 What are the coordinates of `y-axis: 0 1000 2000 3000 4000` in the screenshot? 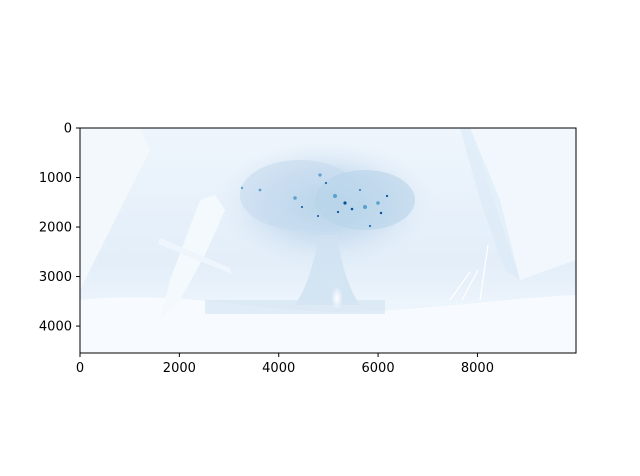 It's located at (59, 228).